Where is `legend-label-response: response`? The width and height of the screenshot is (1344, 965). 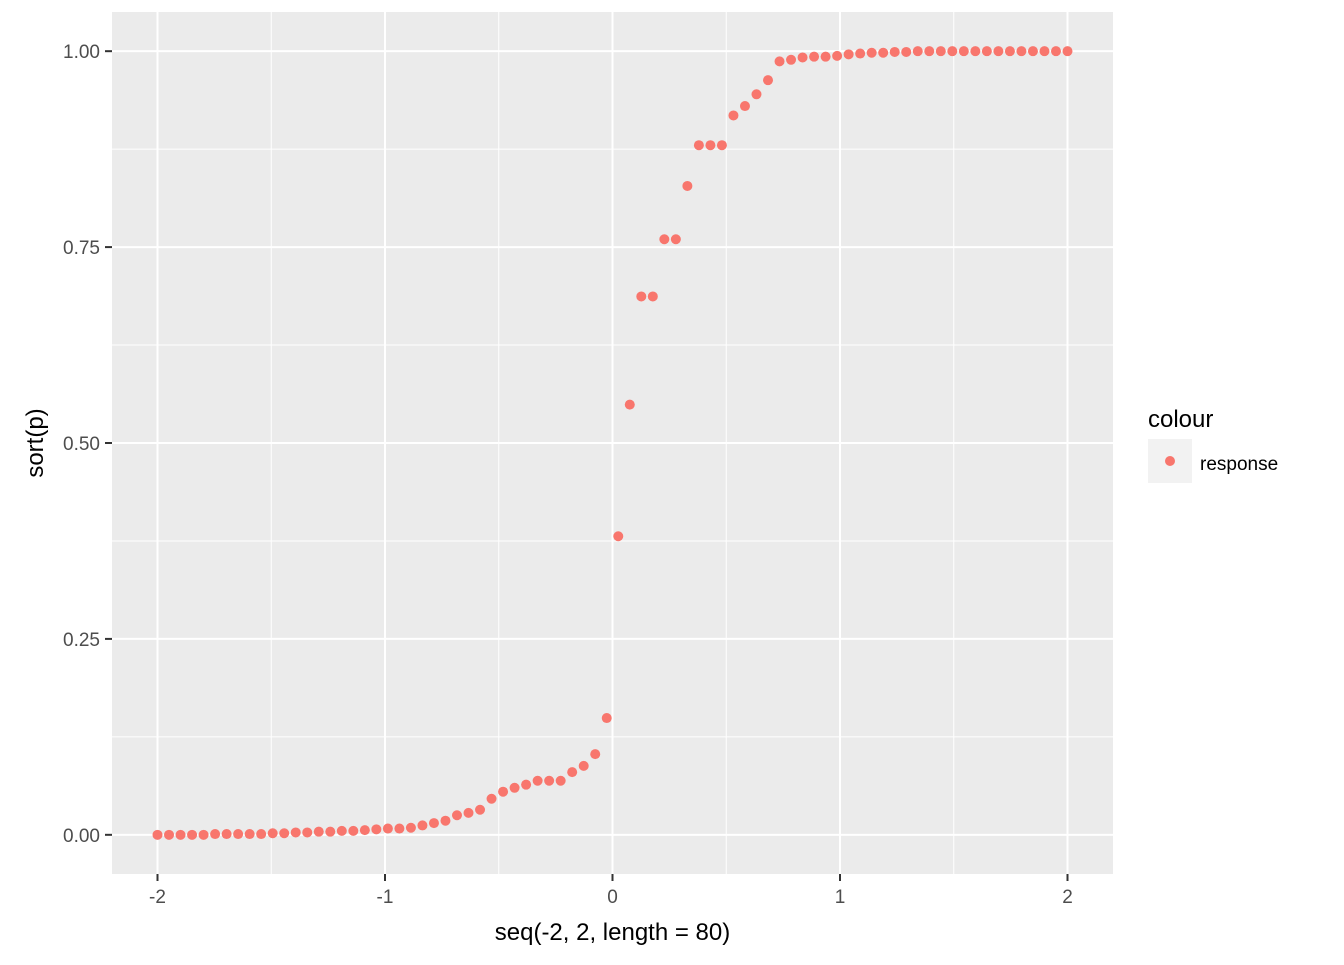 legend-label-response: response is located at coordinates (1239, 464).